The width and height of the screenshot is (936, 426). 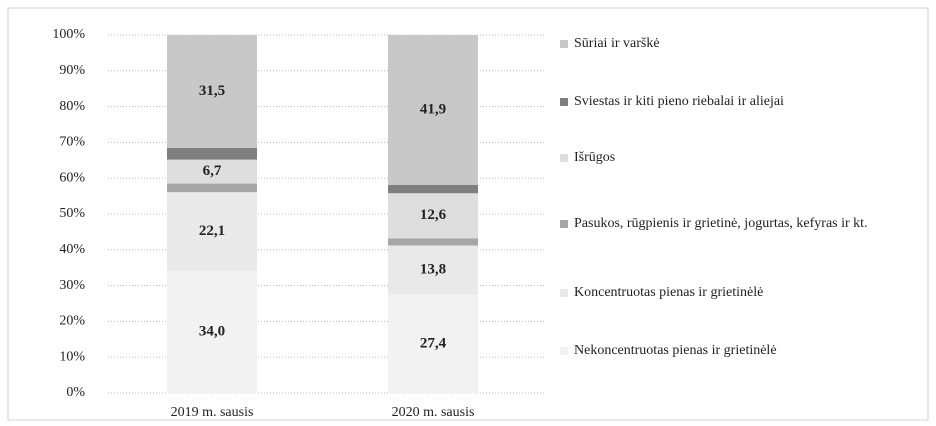 I want to click on x-tick-label: 2019 m. sausis, so click(x=212, y=412).